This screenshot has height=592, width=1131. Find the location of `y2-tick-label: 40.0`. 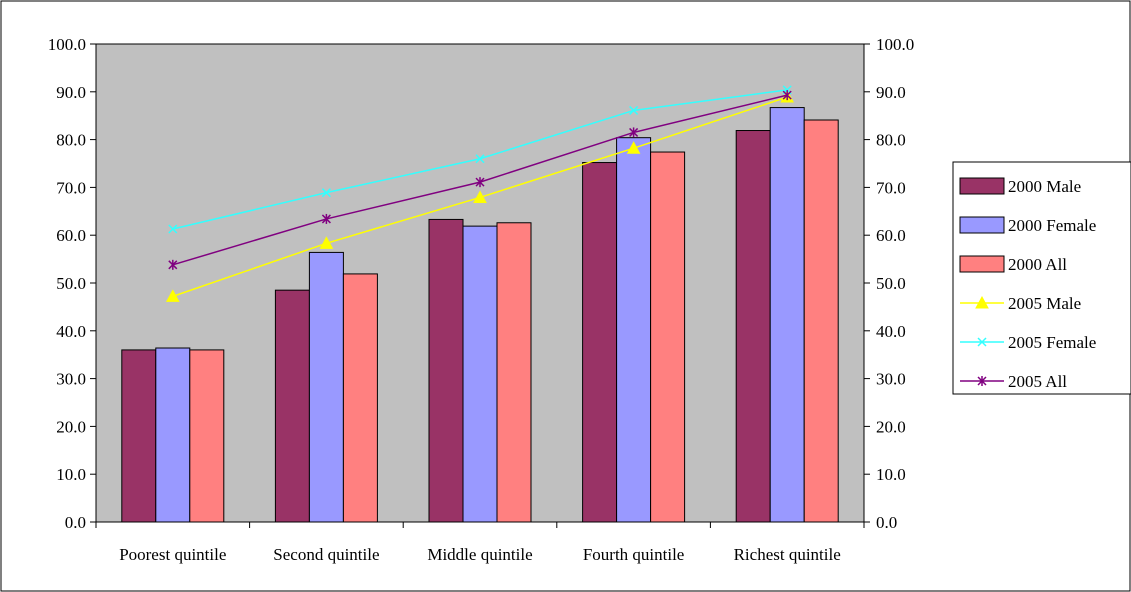

y2-tick-label: 40.0 is located at coordinates (891, 331).